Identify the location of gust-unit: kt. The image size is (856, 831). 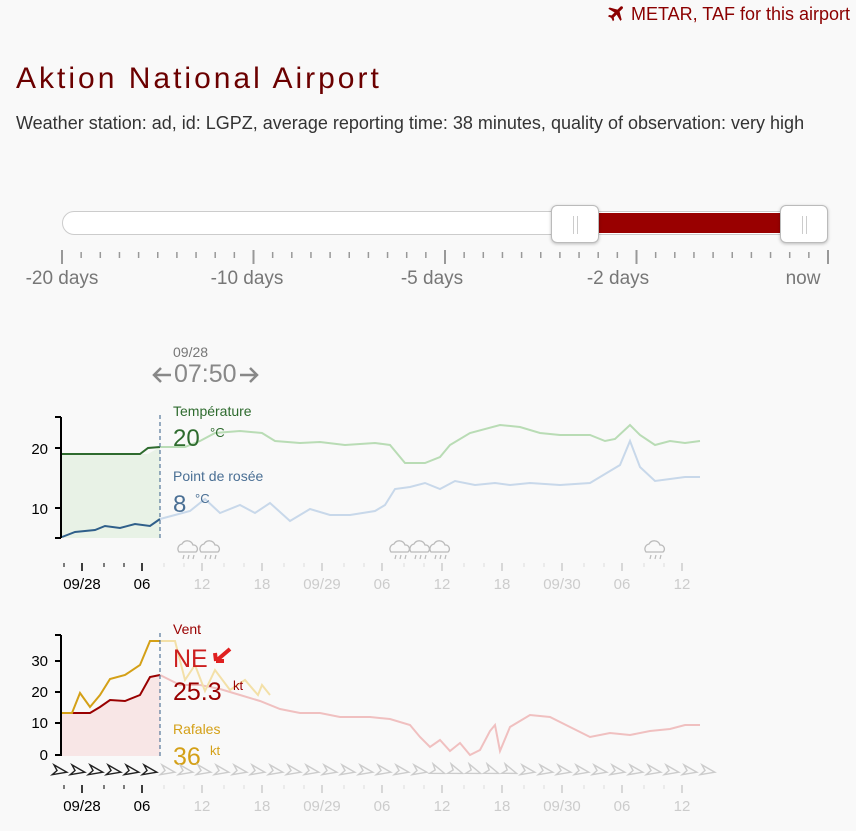
(215, 750).